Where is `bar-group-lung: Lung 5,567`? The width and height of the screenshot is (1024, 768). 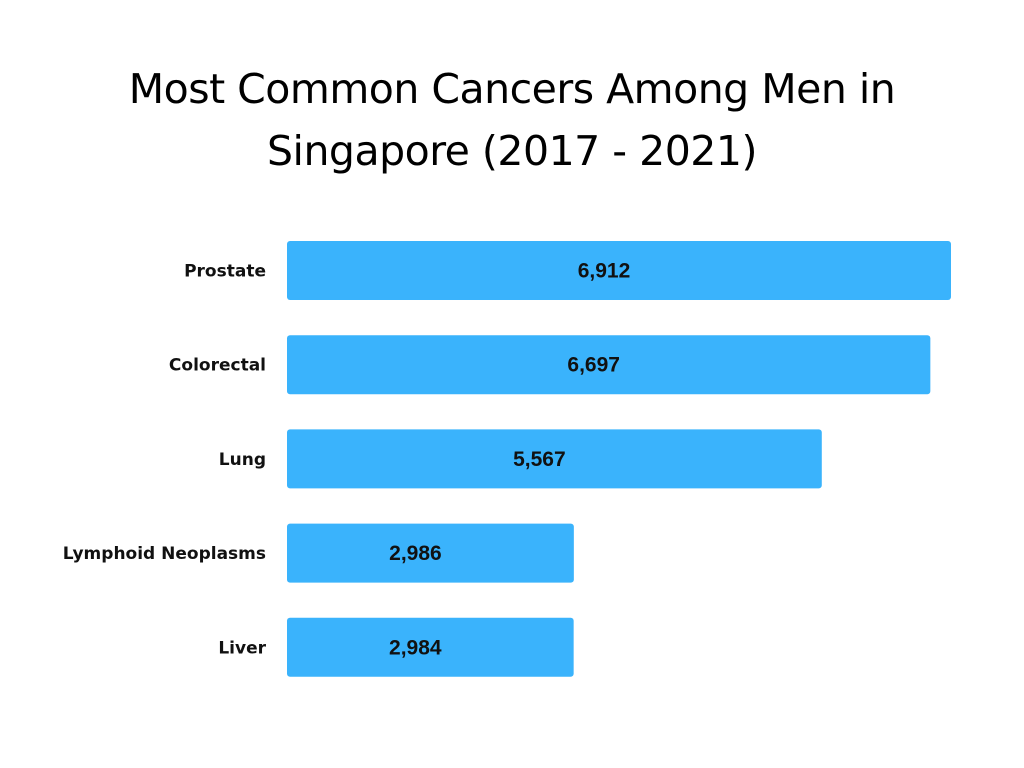 bar-group-lung: Lung 5,567 is located at coordinates (520, 459).